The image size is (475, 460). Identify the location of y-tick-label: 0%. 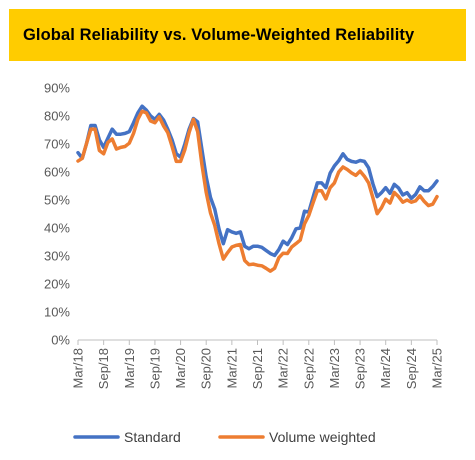
(60, 340).